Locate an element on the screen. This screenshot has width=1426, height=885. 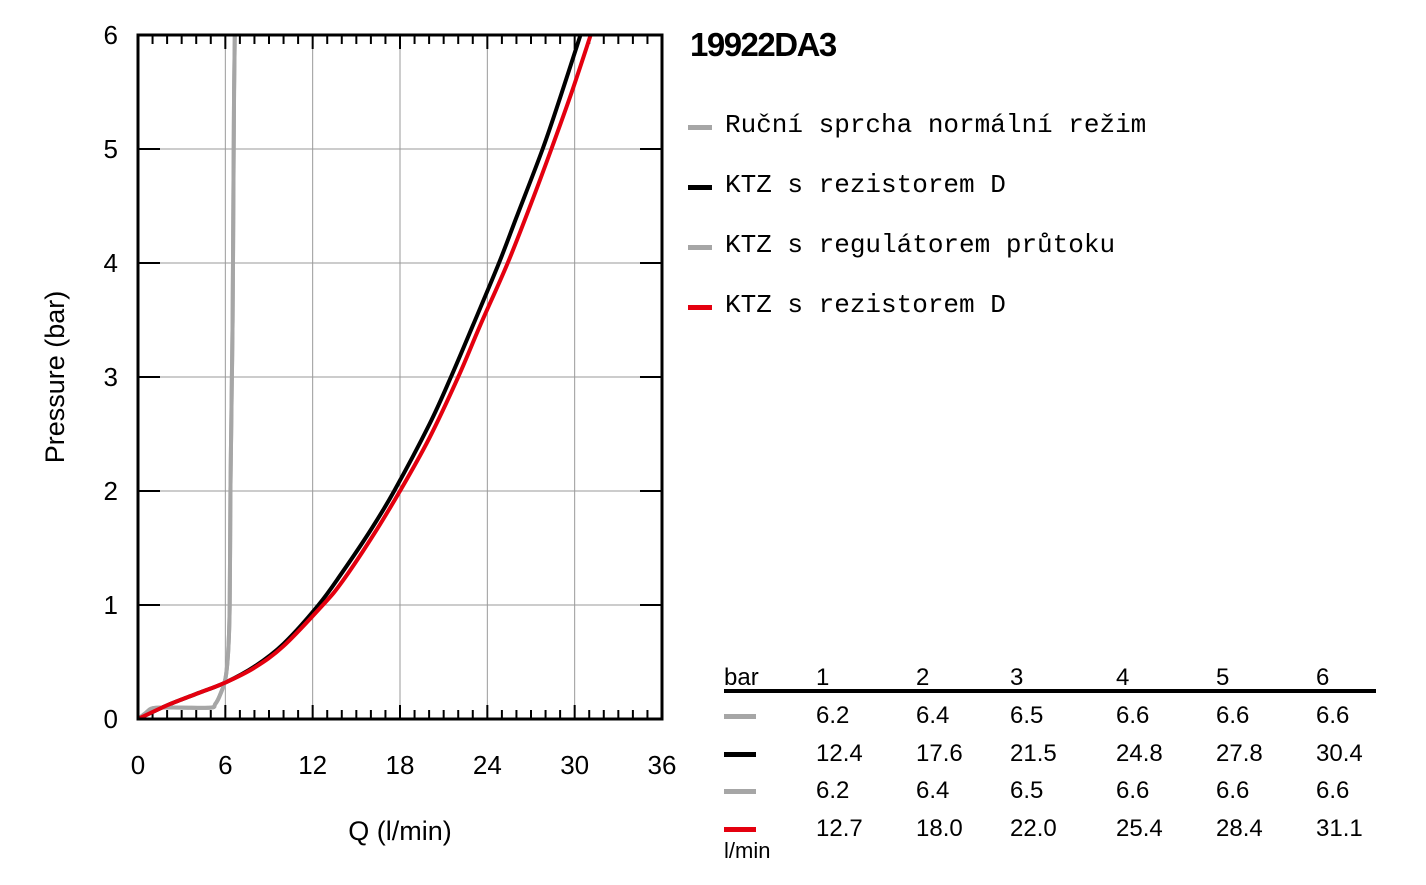
legend-label: Ruční sprcha normální režim is located at coordinates (936, 125).